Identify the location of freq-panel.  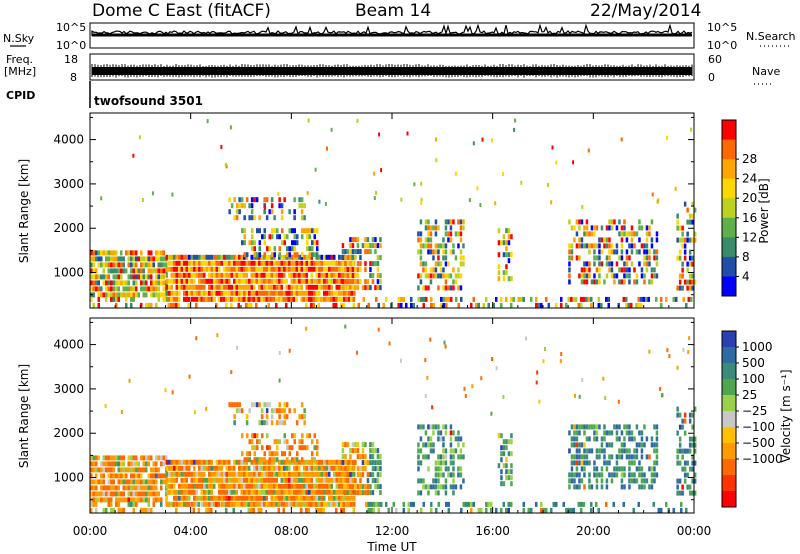
(392, 67).